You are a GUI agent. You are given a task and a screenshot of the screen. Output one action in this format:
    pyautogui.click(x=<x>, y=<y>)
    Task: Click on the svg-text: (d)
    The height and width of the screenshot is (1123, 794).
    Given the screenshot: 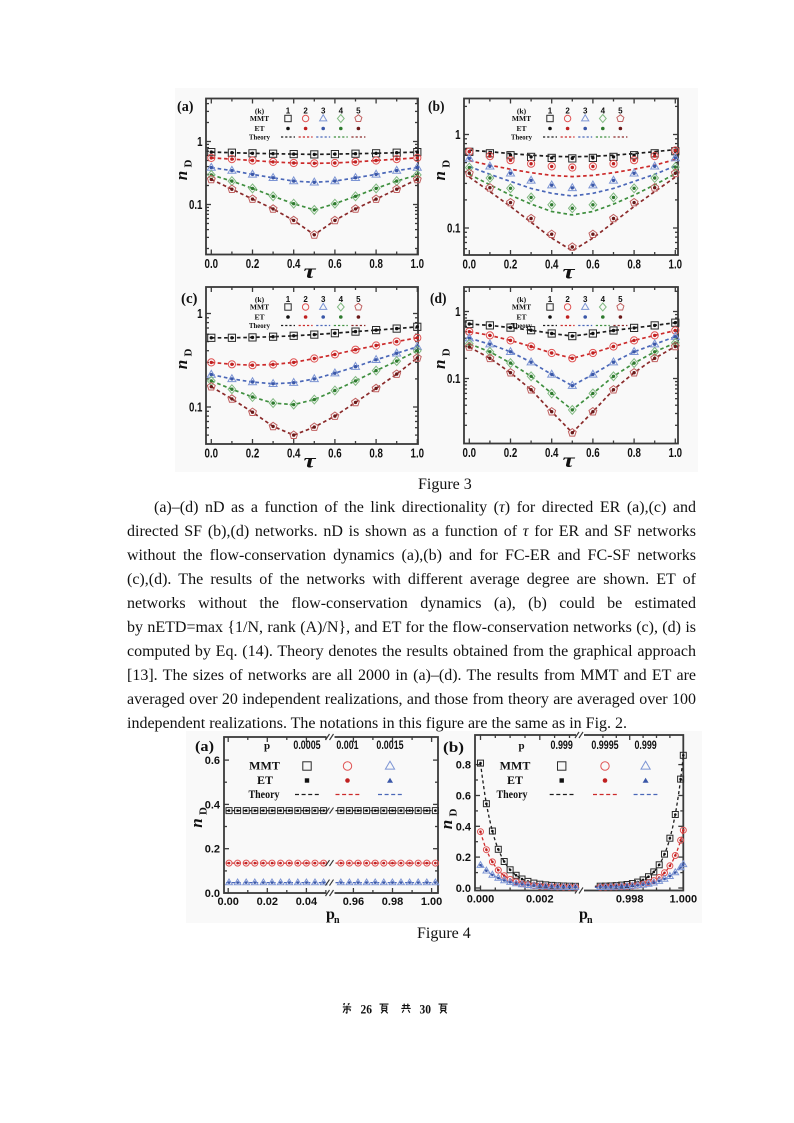 What is the action you would take?
    pyautogui.click(x=438, y=299)
    